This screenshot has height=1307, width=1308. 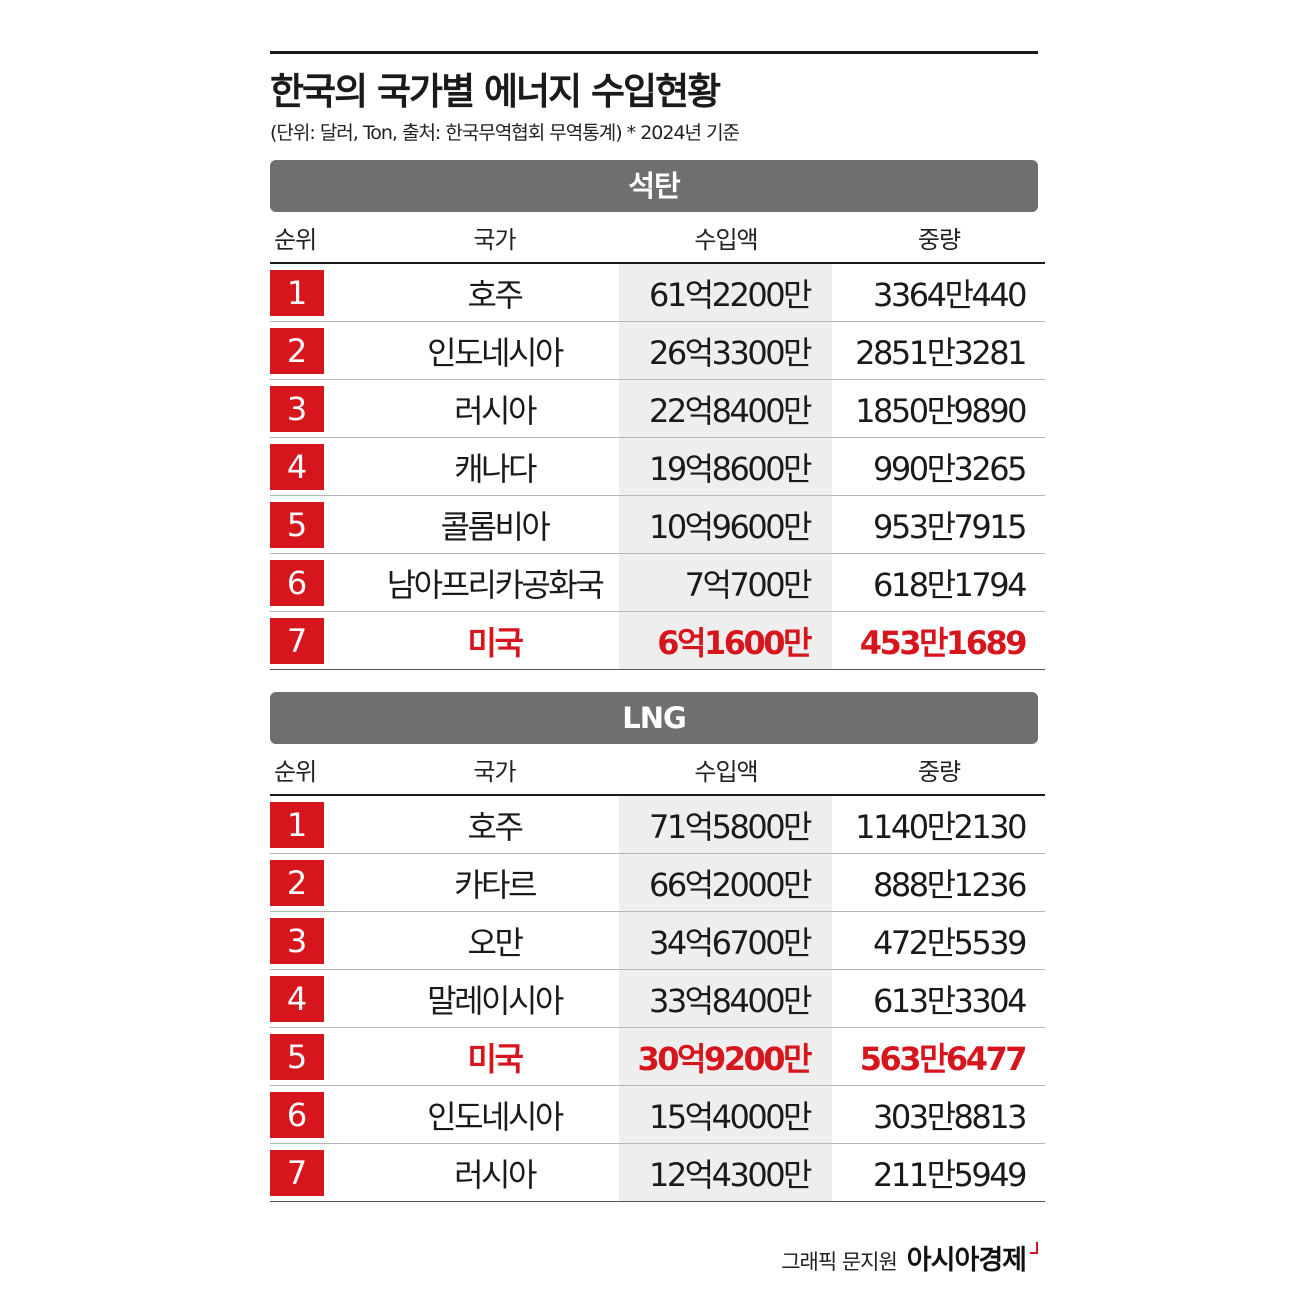 I want to click on section-header: 석탄, so click(x=654, y=186).